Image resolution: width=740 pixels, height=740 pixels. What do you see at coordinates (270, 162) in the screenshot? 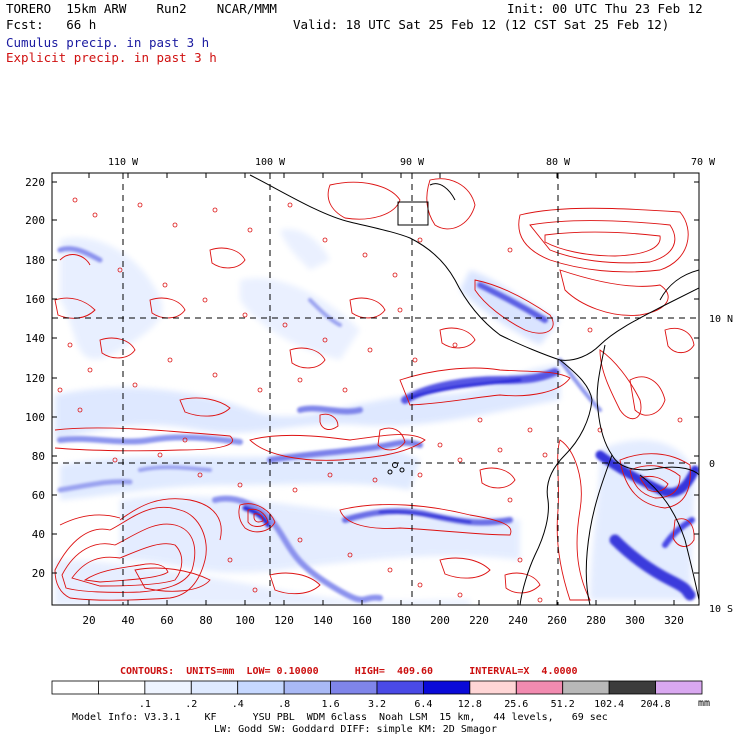
I see `lon-label: 100 W` at bounding box center [270, 162].